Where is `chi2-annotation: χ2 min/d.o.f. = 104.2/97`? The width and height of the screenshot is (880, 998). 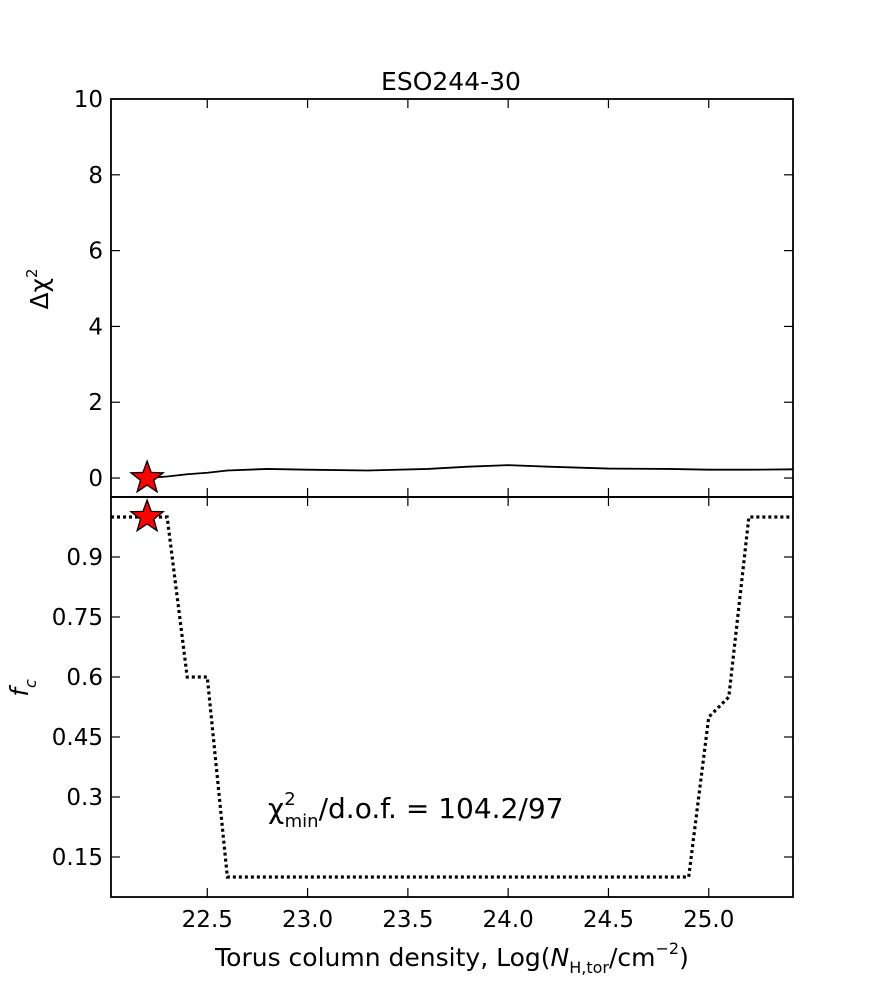 chi2-annotation: χ2 min/d.o.f. = 104.2/97 is located at coordinates (415, 810).